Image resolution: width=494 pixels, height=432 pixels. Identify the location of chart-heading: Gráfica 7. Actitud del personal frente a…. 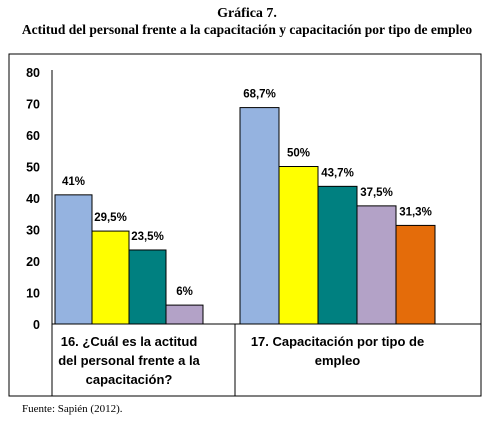
(247, 22).